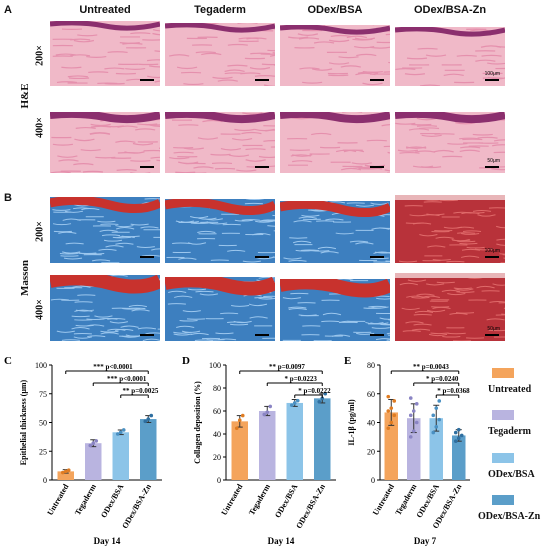  I want to click on row-label-200x-masson: 200×, so click(40, 231).